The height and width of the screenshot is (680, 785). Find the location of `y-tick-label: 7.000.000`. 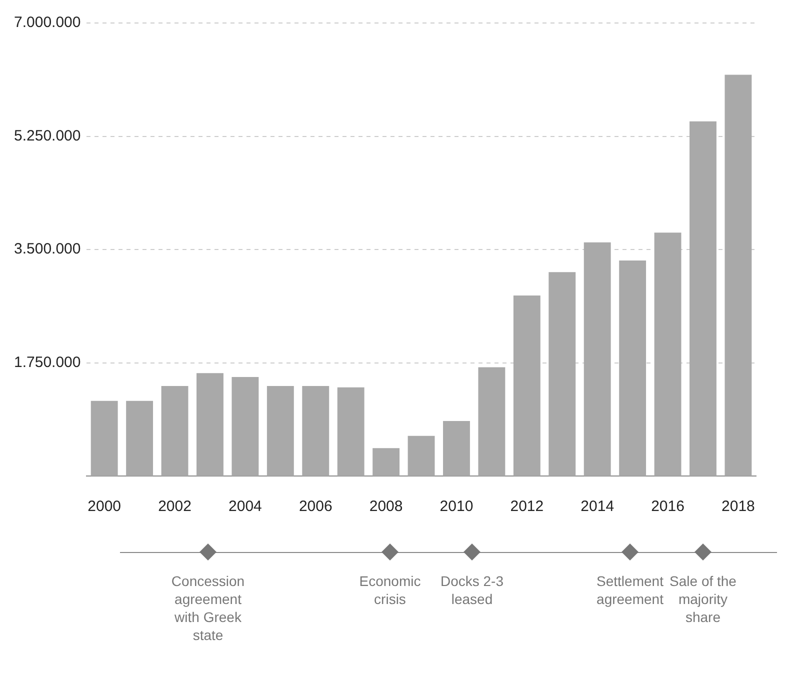

y-tick-label: 7.000.000 is located at coordinates (47, 23).